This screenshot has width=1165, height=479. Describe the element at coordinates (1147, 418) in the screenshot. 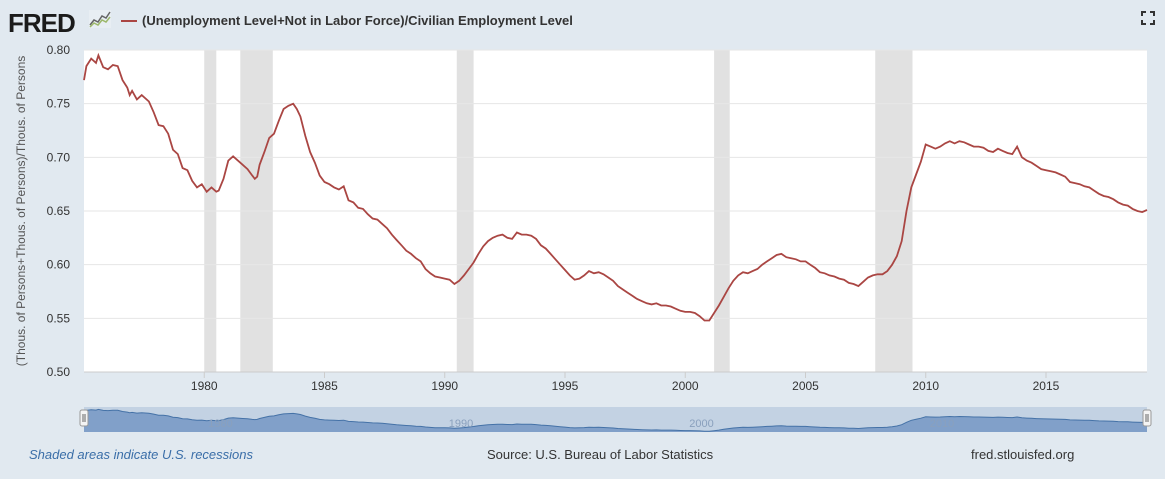

I see `navigator-right-handle` at that location.